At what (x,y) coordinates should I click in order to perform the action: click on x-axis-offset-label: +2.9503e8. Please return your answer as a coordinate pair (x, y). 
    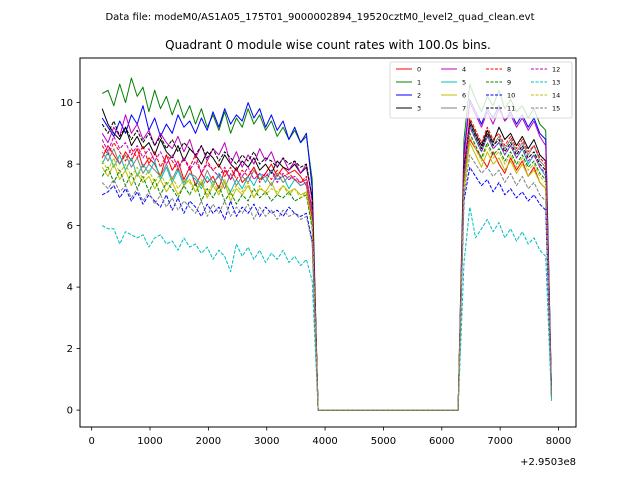
    Looking at the image, I should click on (548, 462).